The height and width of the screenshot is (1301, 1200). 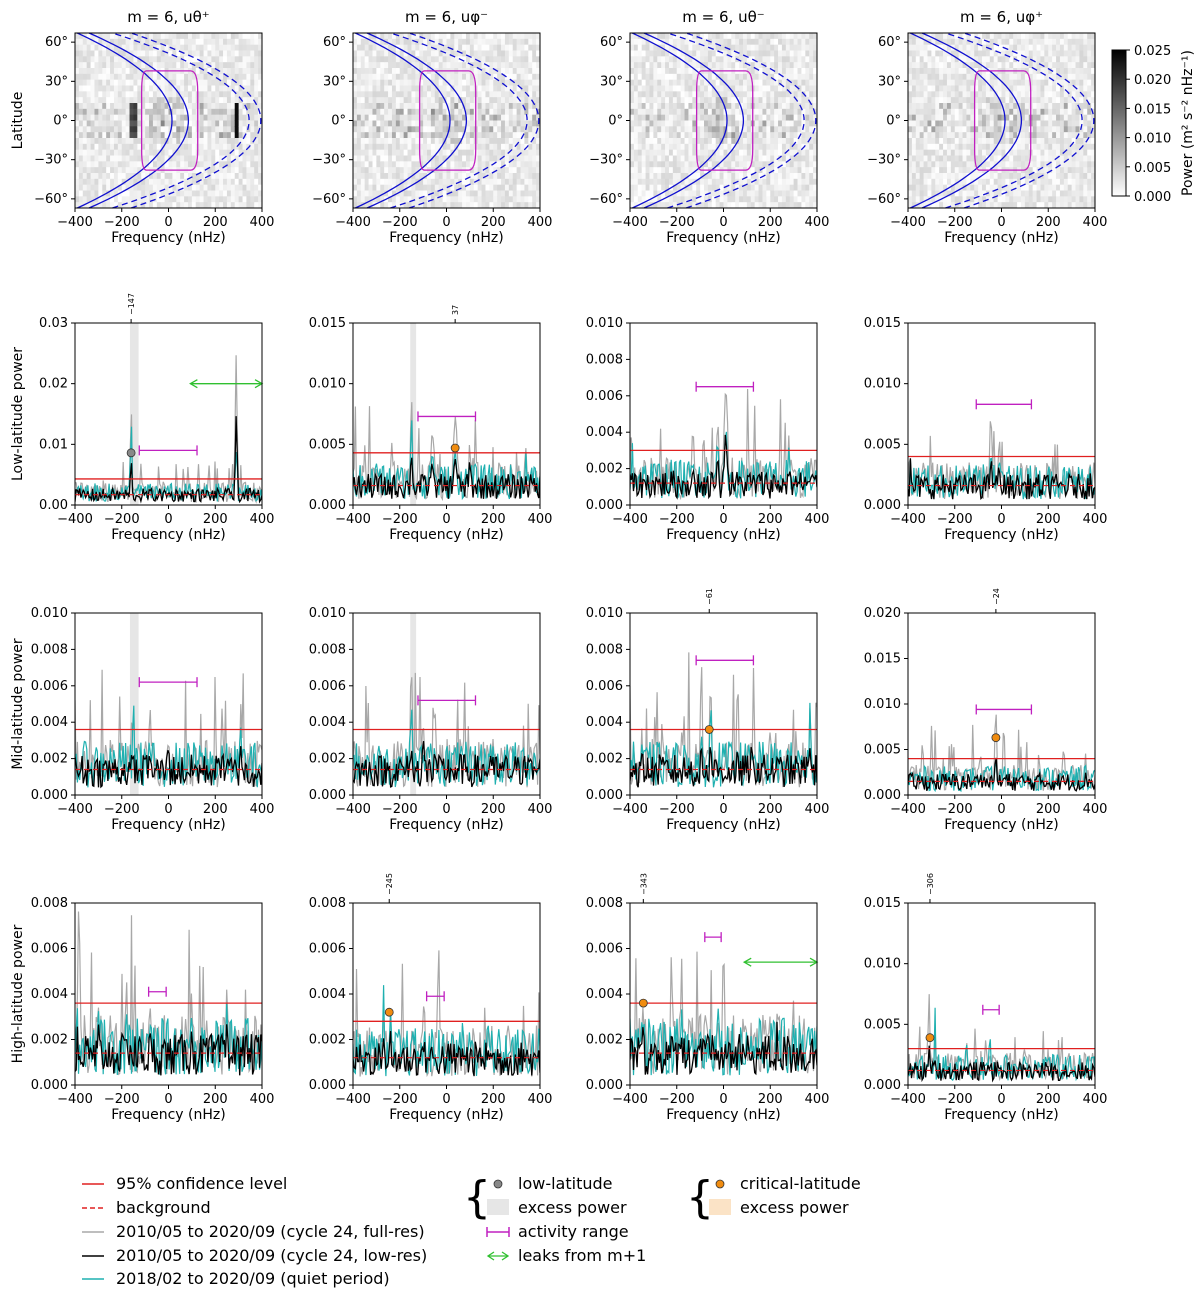 I want to click on model-curve-solid, so click(x=125, y=120).